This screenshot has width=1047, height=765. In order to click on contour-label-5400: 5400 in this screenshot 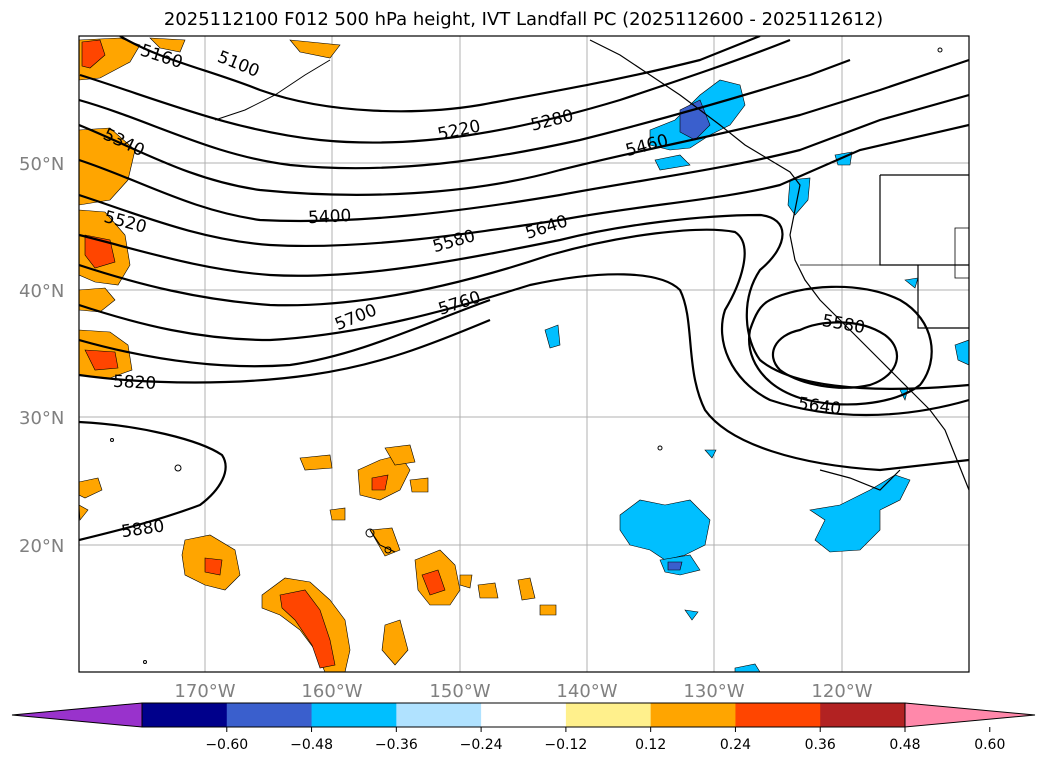, I will do `click(330, 217)`.